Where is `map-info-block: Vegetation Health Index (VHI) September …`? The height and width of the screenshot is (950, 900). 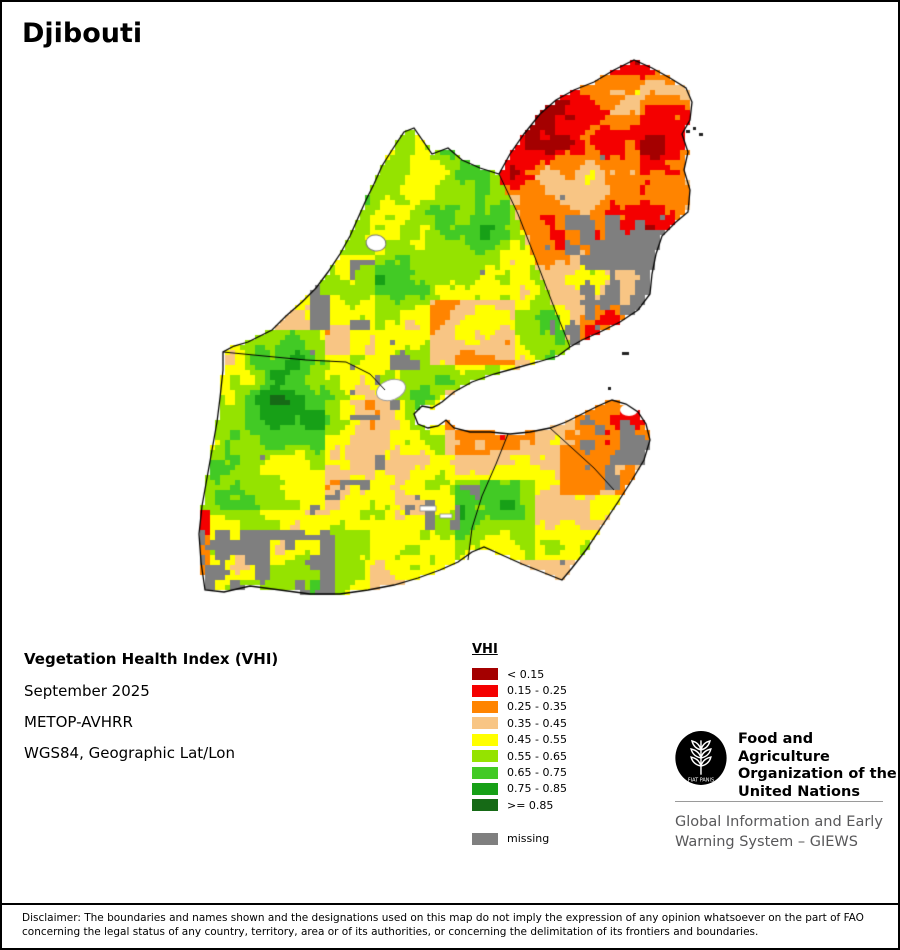
map-info-block: Vegetation Health Index (VHI) September … is located at coordinates (151, 712).